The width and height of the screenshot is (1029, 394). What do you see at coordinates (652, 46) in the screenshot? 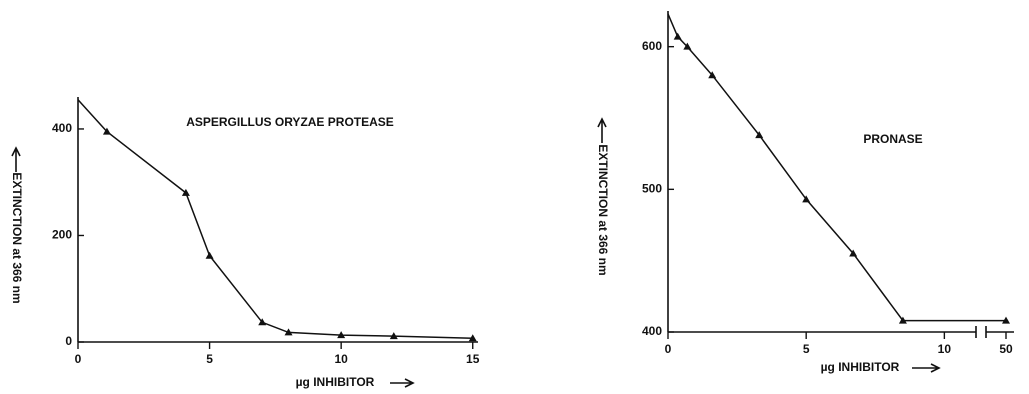
I see `y-tick-label: 600` at bounding box center [652, 46].